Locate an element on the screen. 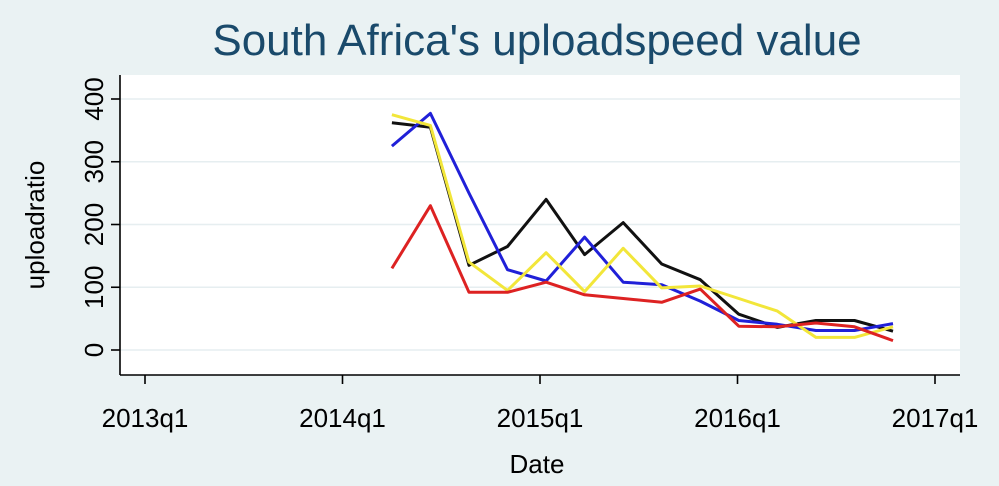  x-tick-label: 2013q1 is located at coordinates (145, 418).